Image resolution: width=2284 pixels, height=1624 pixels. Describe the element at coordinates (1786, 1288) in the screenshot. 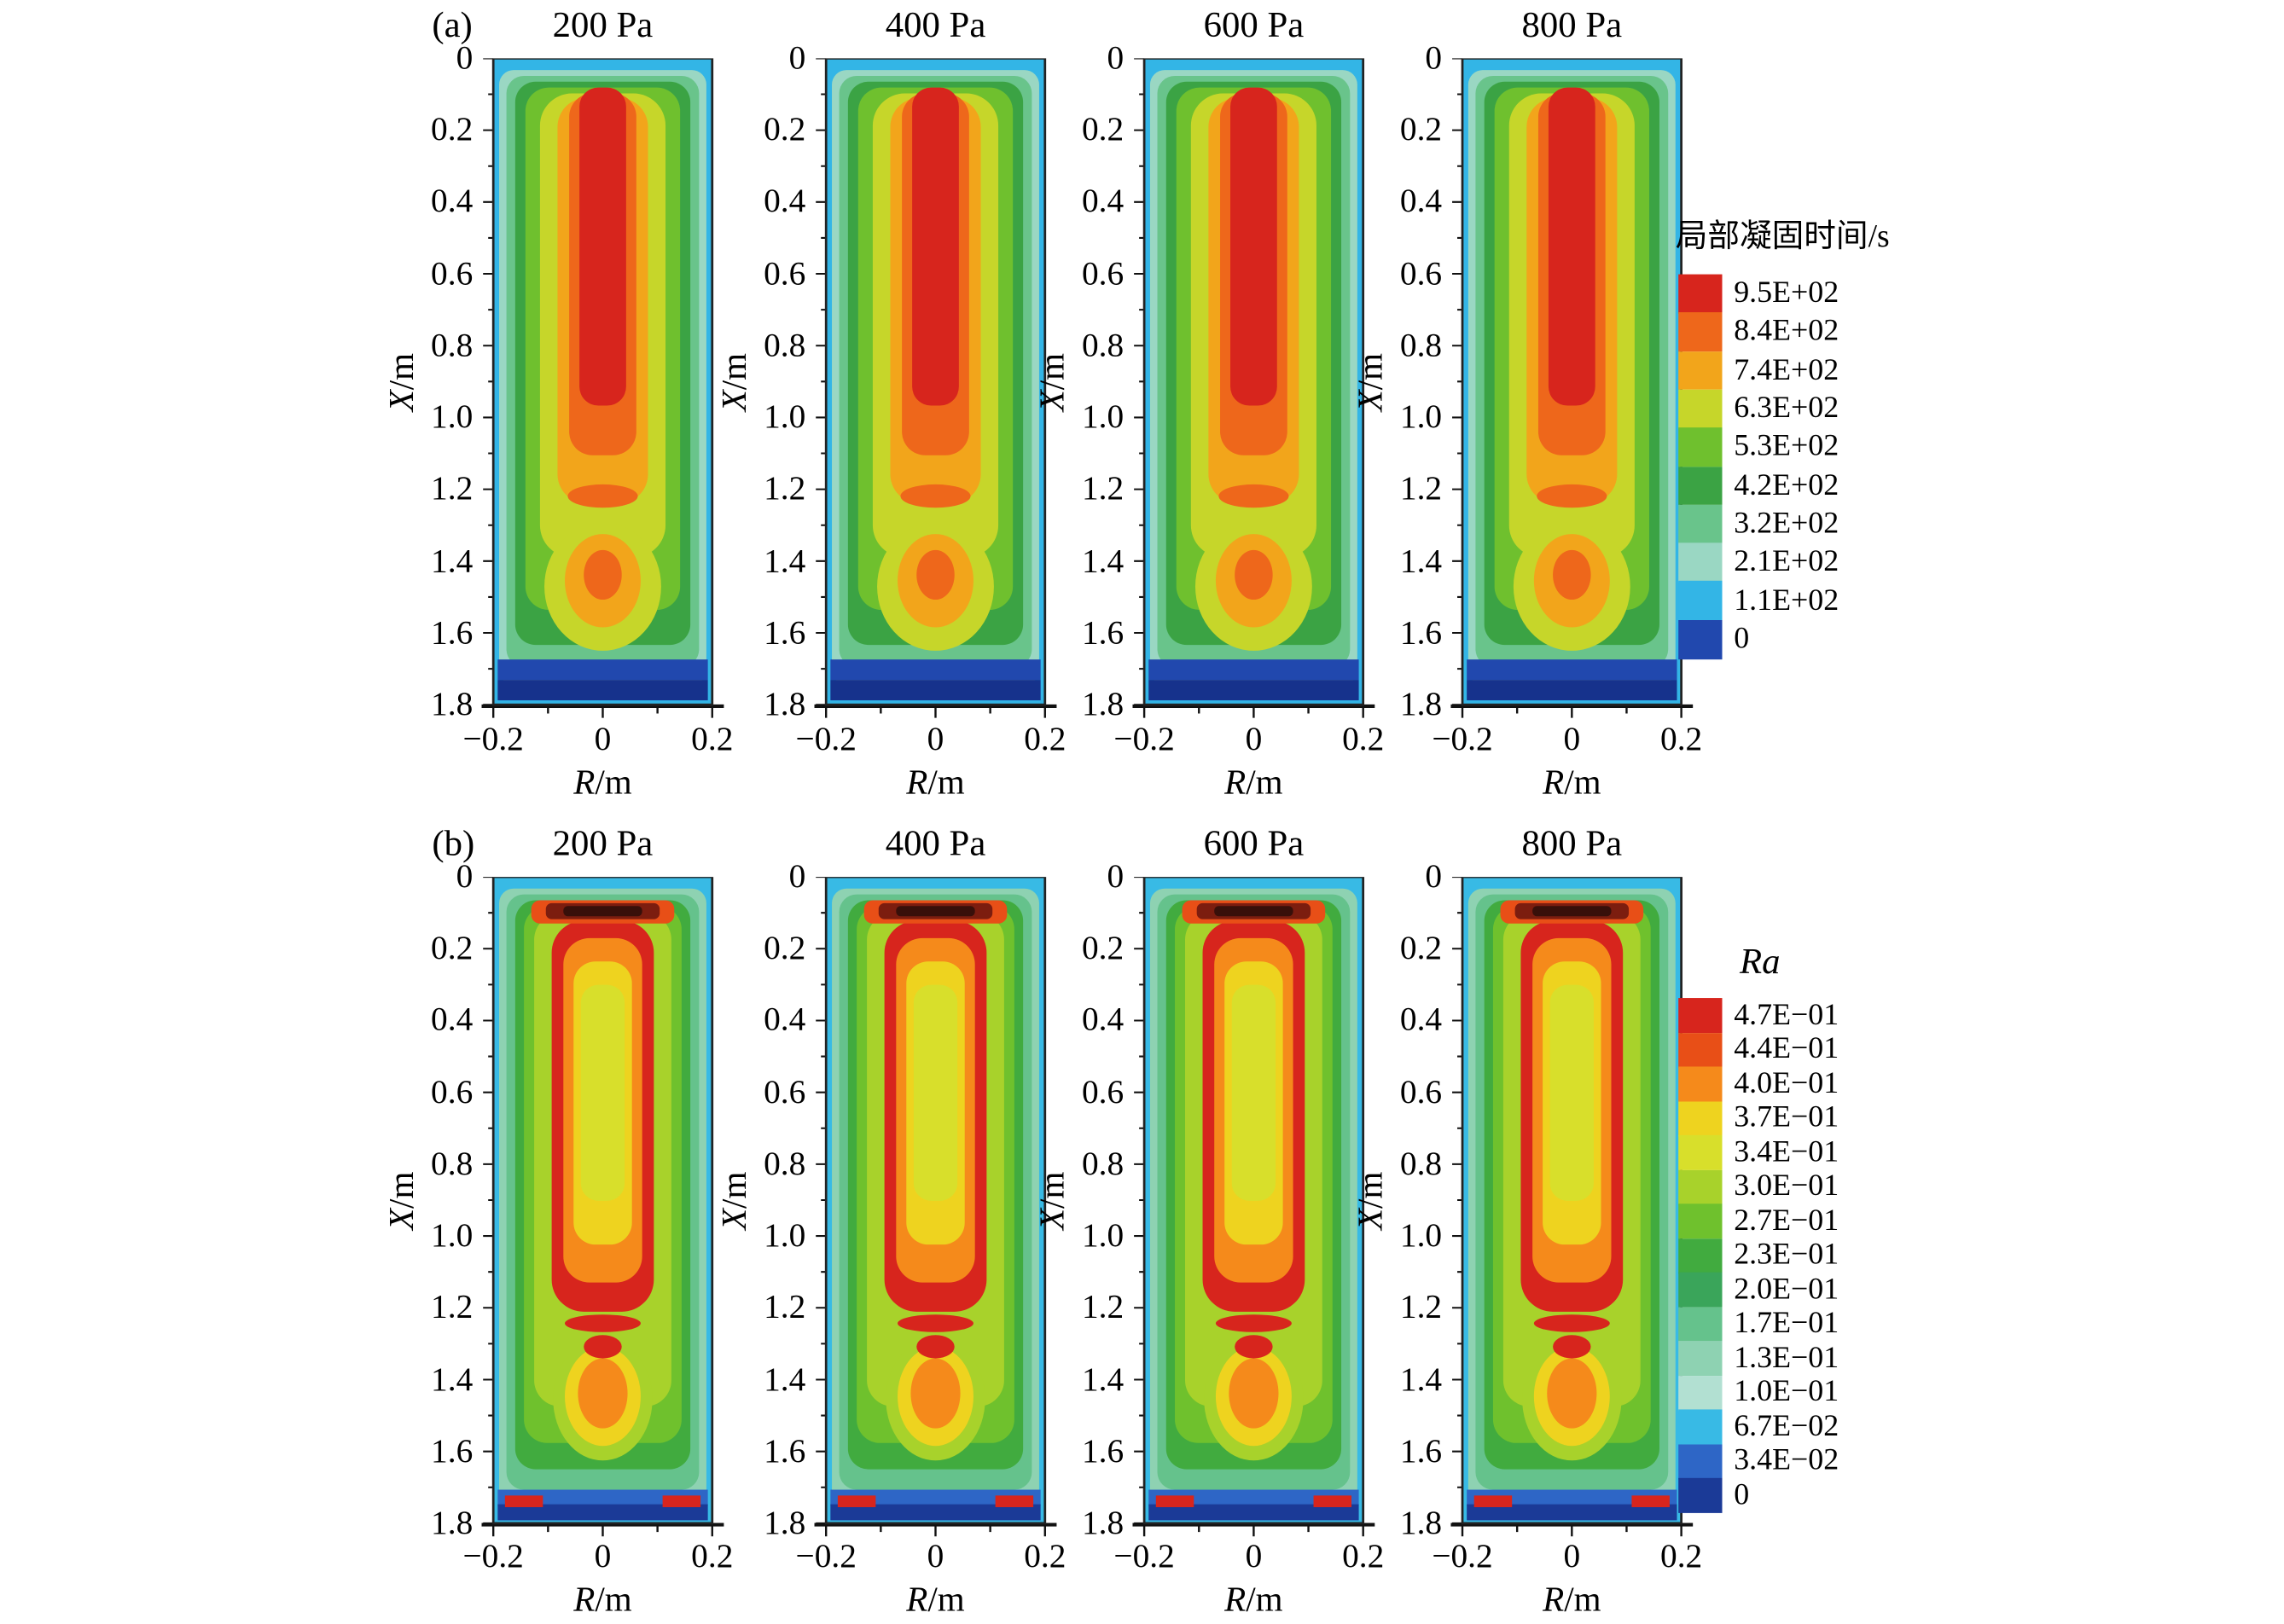

I see `legend-label-b-8: 2.0E−01` at that location.